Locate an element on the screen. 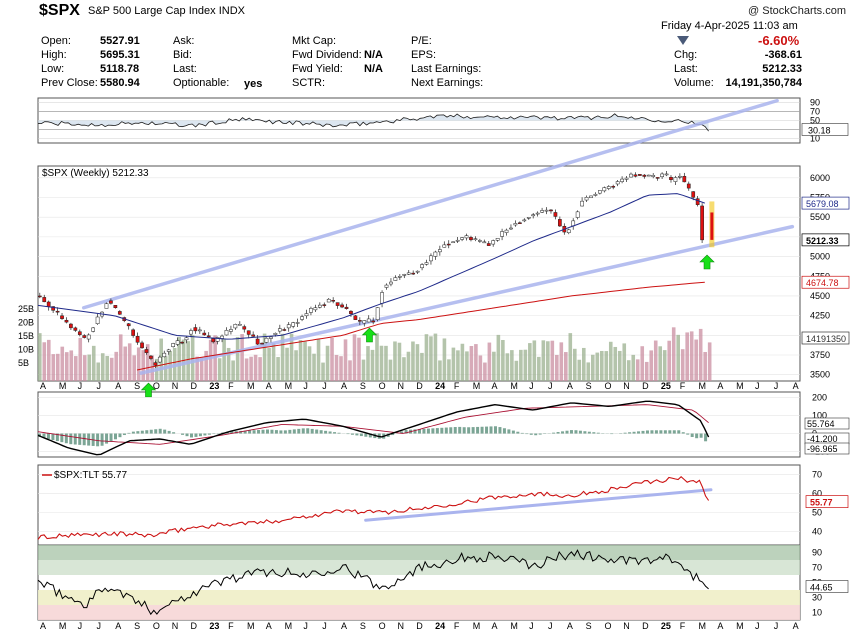 Image resolution: width=850 pixels, height=633 pixels. price-xtick: J is located at coordinates (531, 386).